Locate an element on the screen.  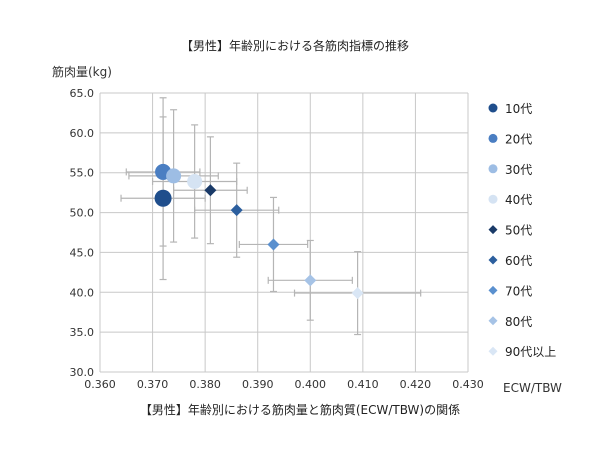
legend-label: 50代 is located at coordinates (518, 231).